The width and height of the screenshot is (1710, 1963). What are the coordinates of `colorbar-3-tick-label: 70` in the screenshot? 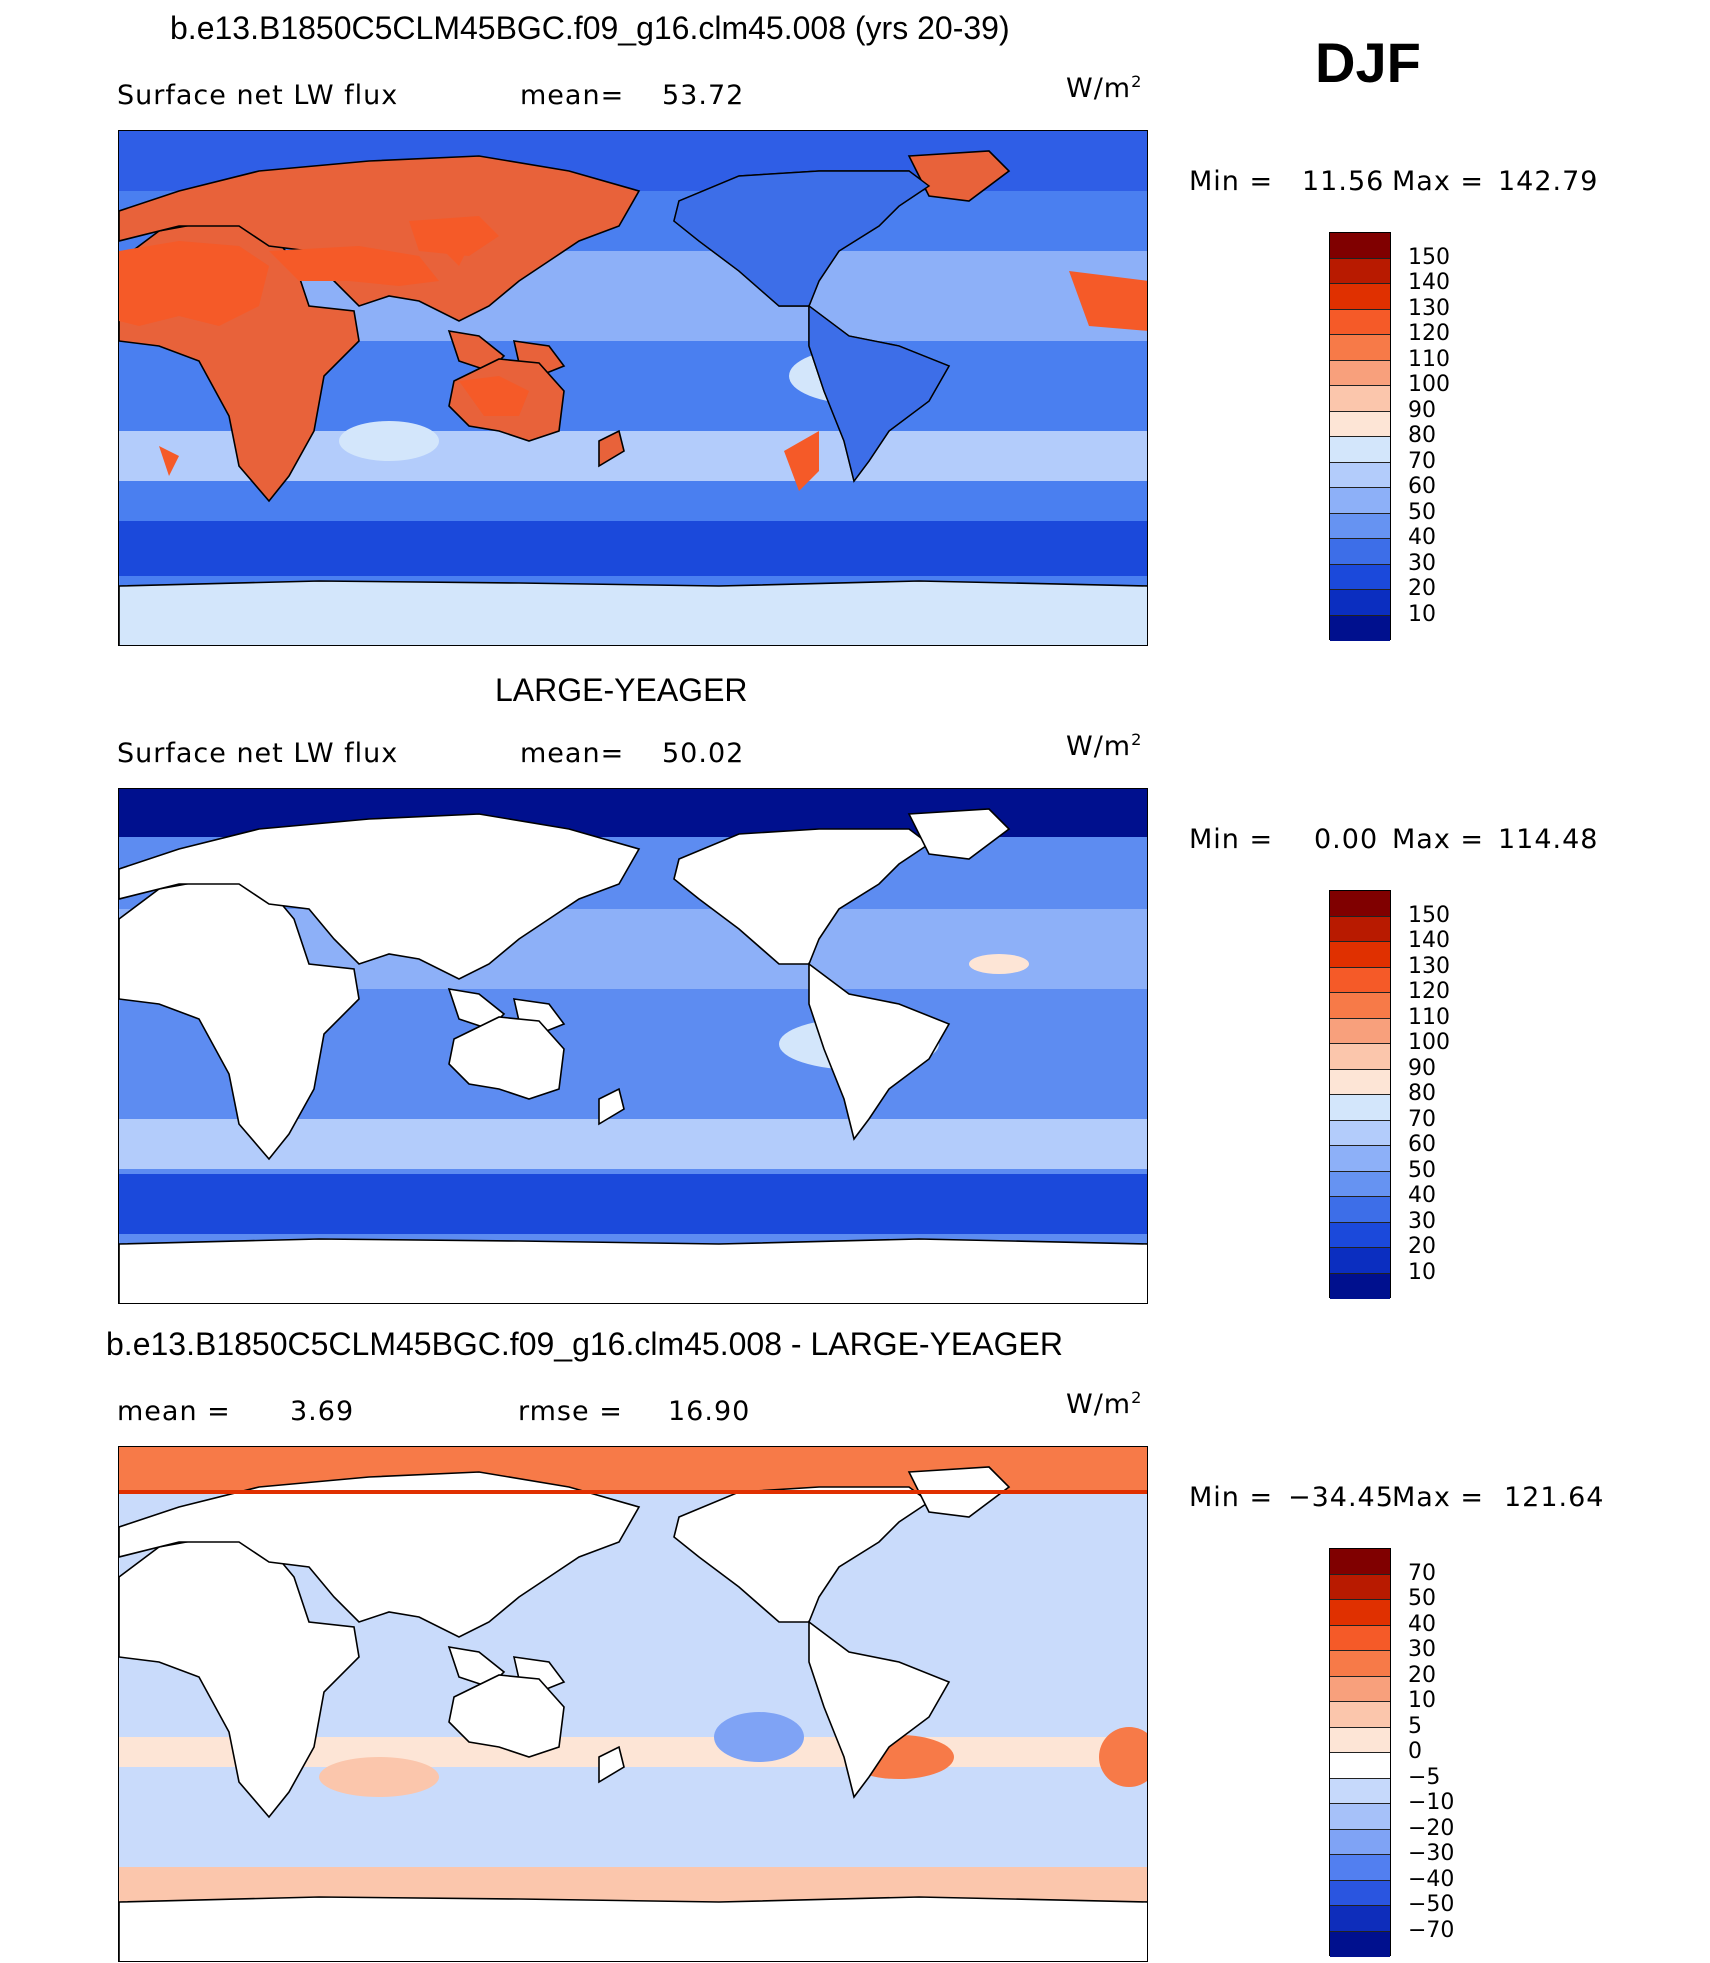 It's located at (1422, 1573).